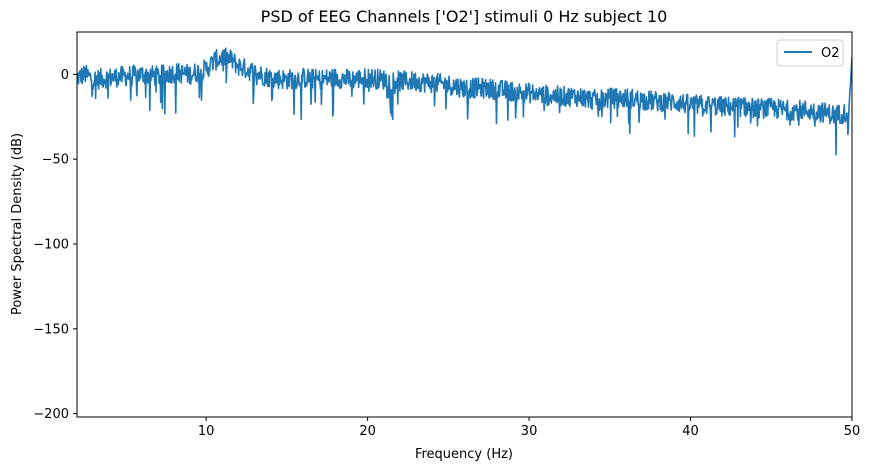  What do you see at coordinates (830, 53) in the screenshot?
I see `legend-entry-o2: O2` at bounding box center [830, 53].